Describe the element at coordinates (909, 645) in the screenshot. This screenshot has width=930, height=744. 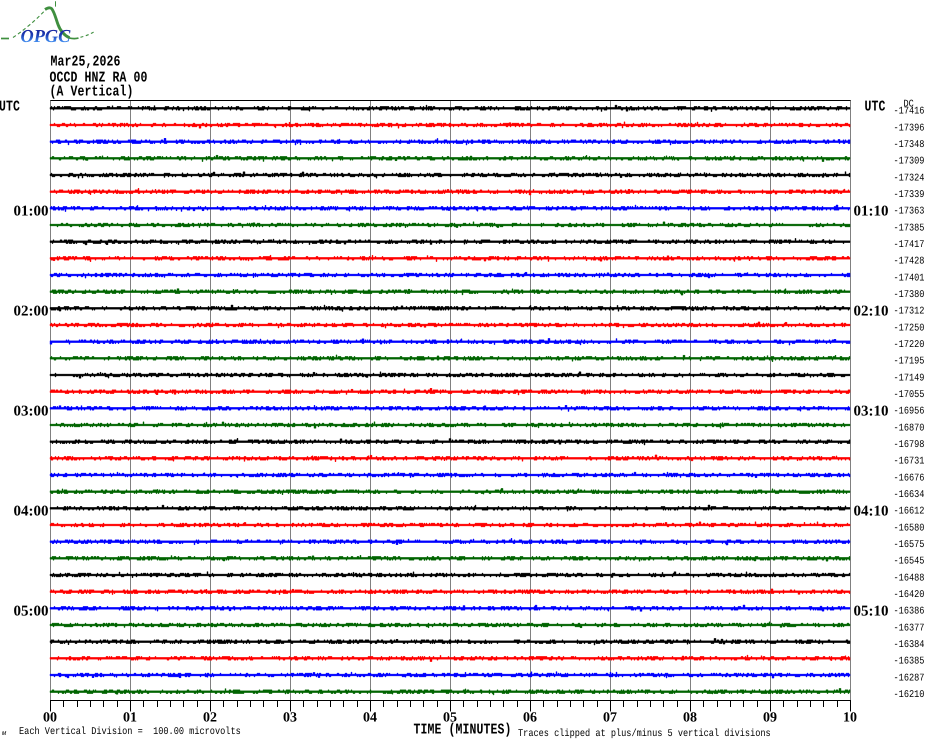
I see `svg-text: -16384` at that location.